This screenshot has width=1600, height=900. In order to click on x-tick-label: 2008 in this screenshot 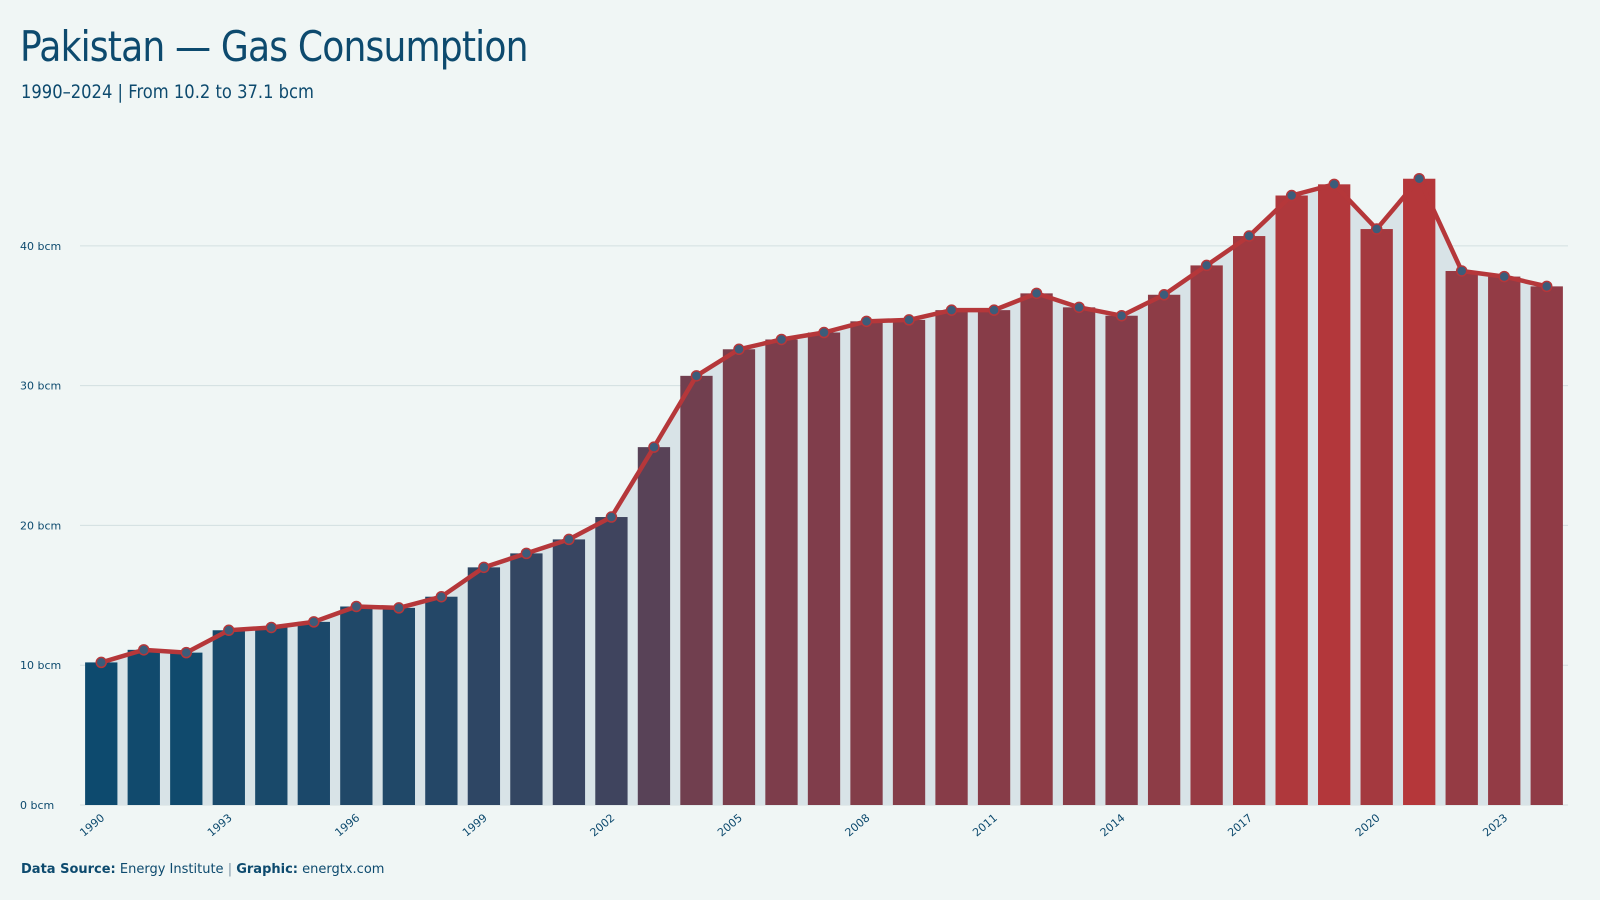, I will do `click(858, 825)`.